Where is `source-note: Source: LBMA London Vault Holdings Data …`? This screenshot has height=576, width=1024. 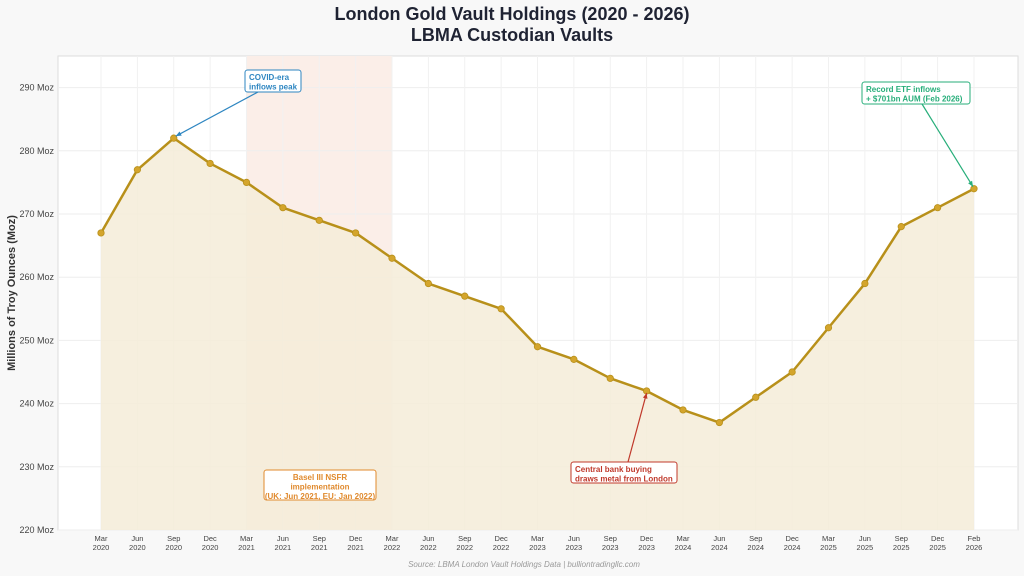 source-note: Source: LBMA London Vault Holdings Data … is located at coordinates (524, 564).